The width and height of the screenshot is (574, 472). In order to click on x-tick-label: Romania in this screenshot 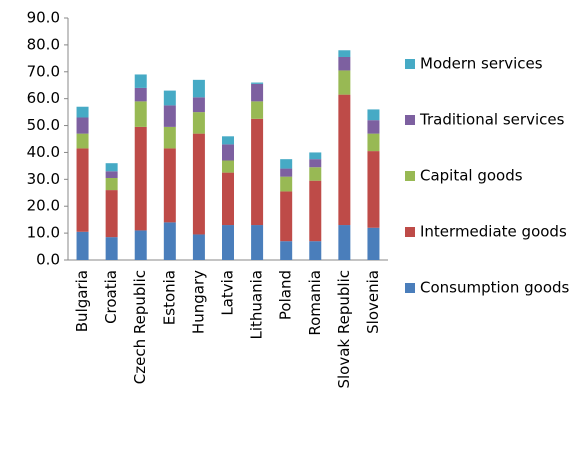, I will do `click(315, 303)`.